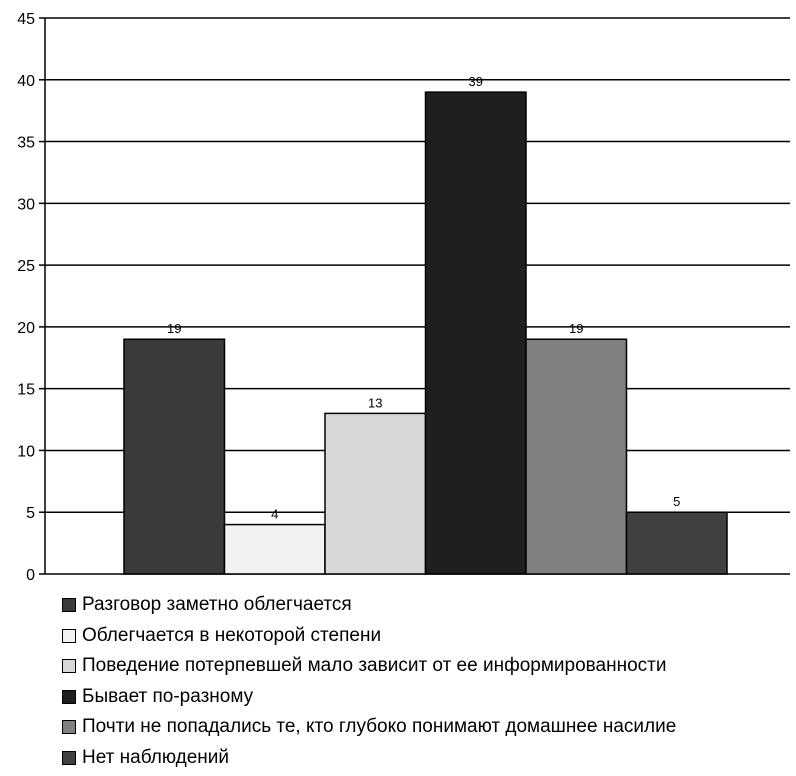 This screenshot has width=796, height=776. What do you see at coordinates (232, 635) in the screenshot?
I see `legend-label: Облегчается в некоторой степени` at bounding box center [232, 635].